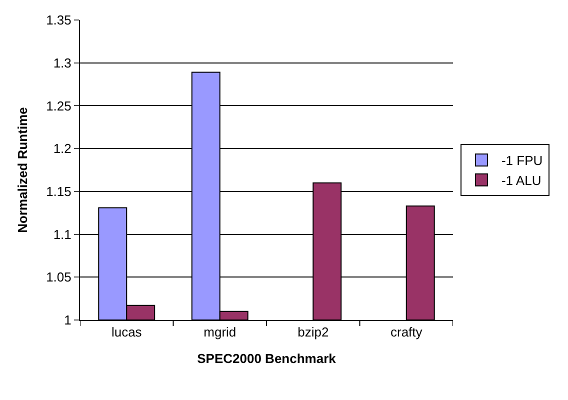  What do you see at coordinates (22, 170) in the screenshot?
I see `y-axis-title: Normalized Runtime` at bounding box center [22, 170].